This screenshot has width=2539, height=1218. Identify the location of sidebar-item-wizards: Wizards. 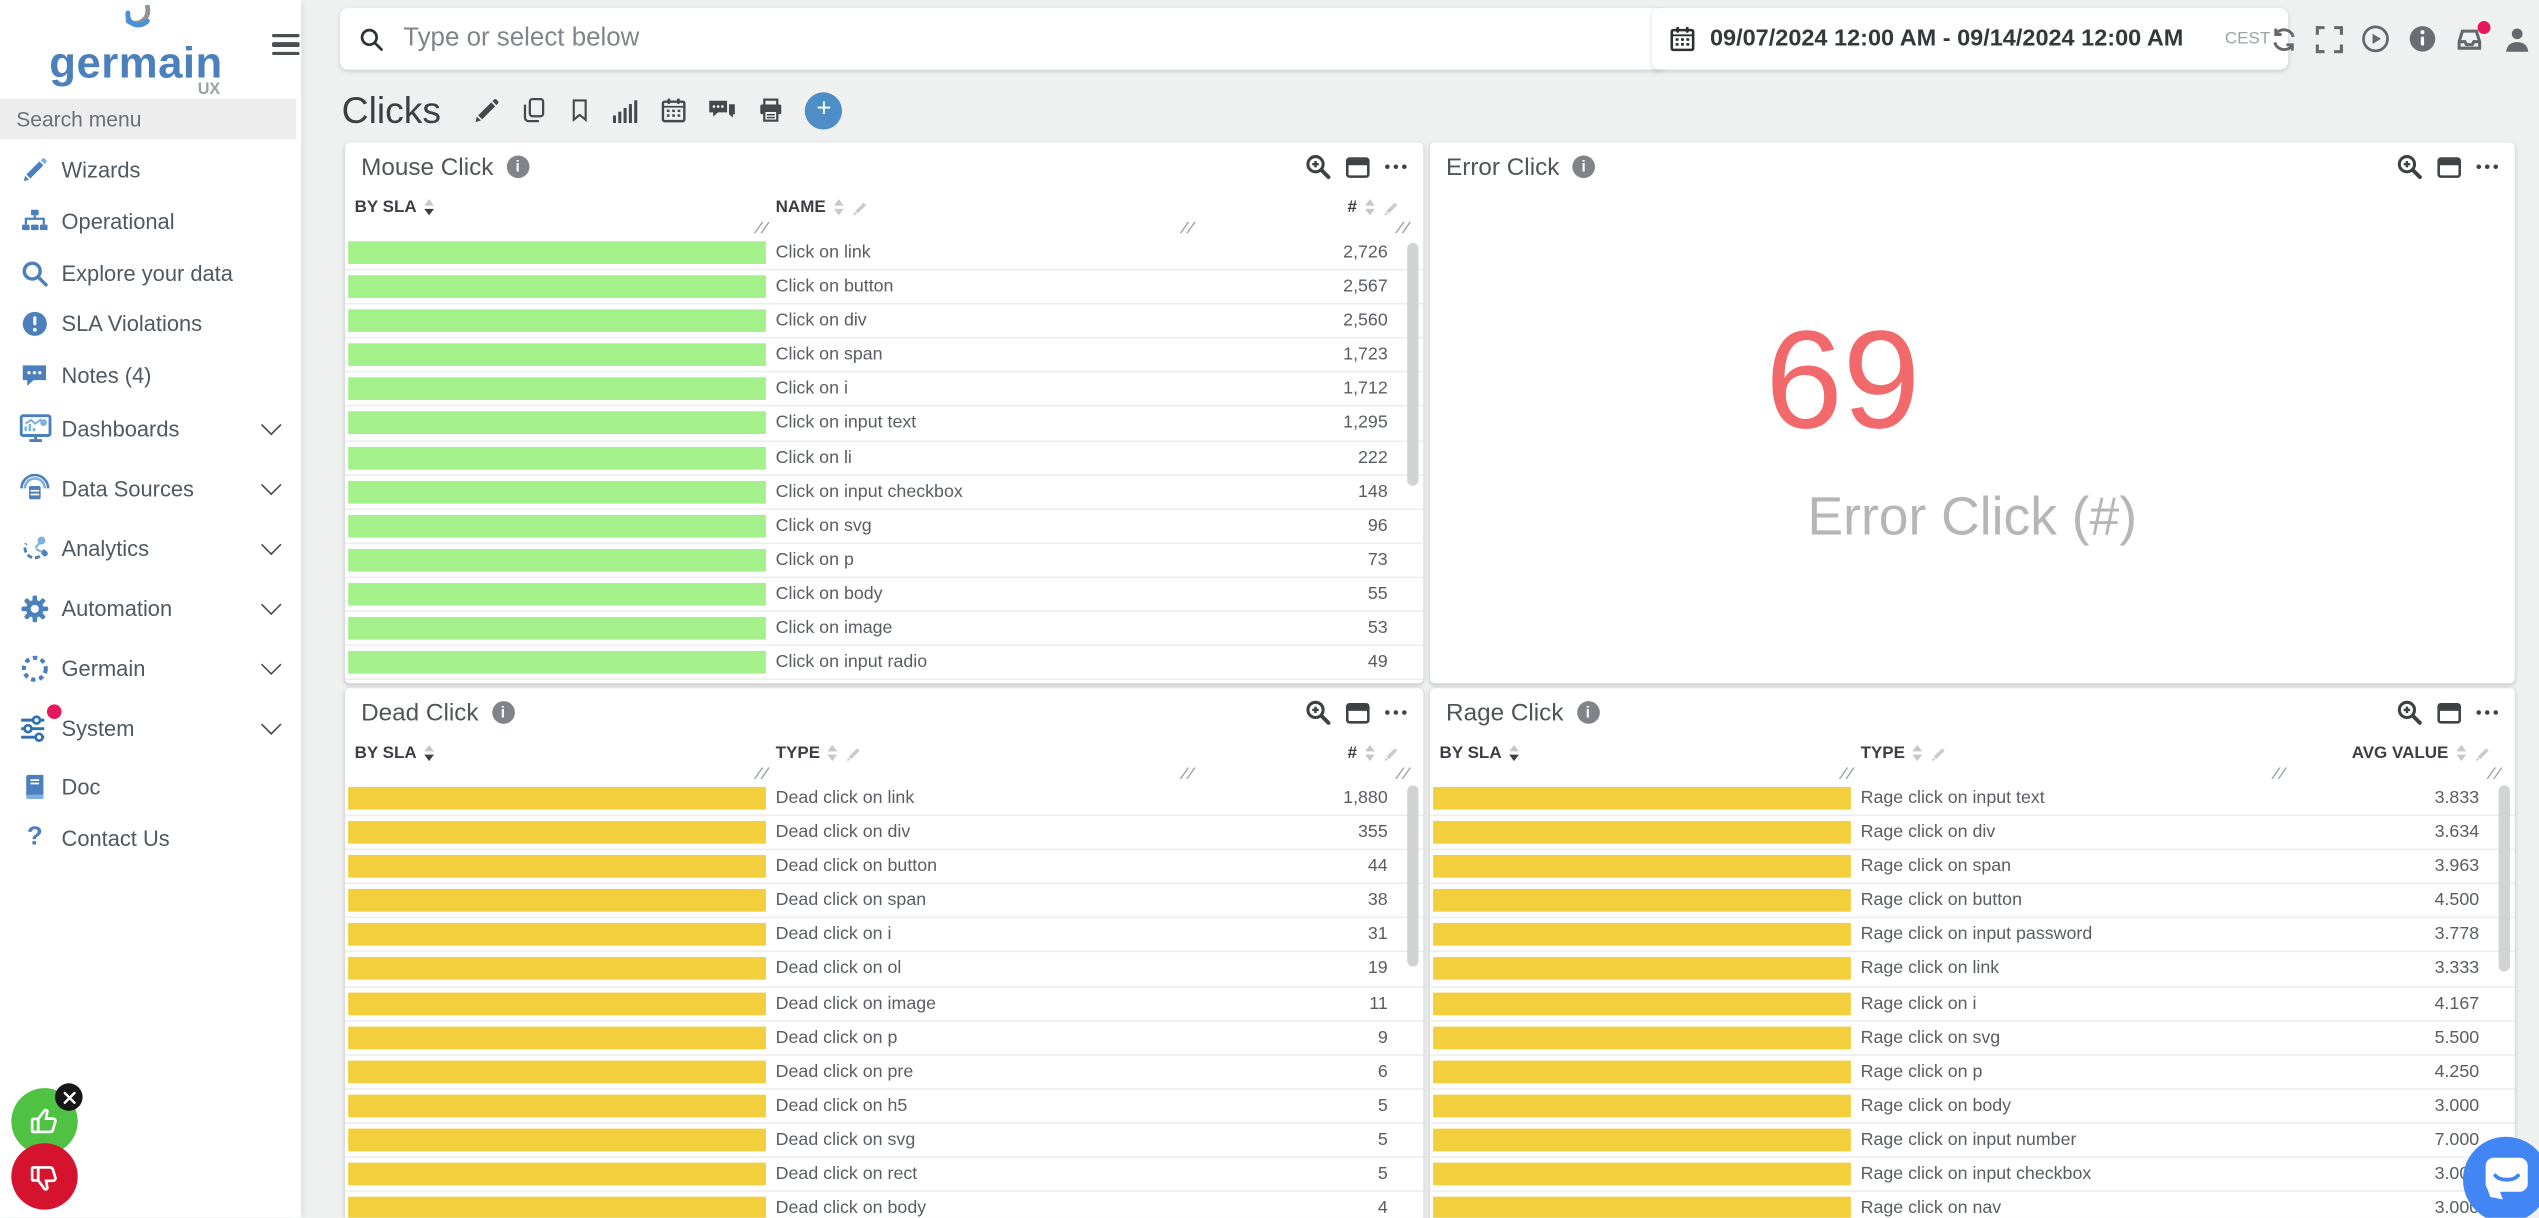
(150, 168).